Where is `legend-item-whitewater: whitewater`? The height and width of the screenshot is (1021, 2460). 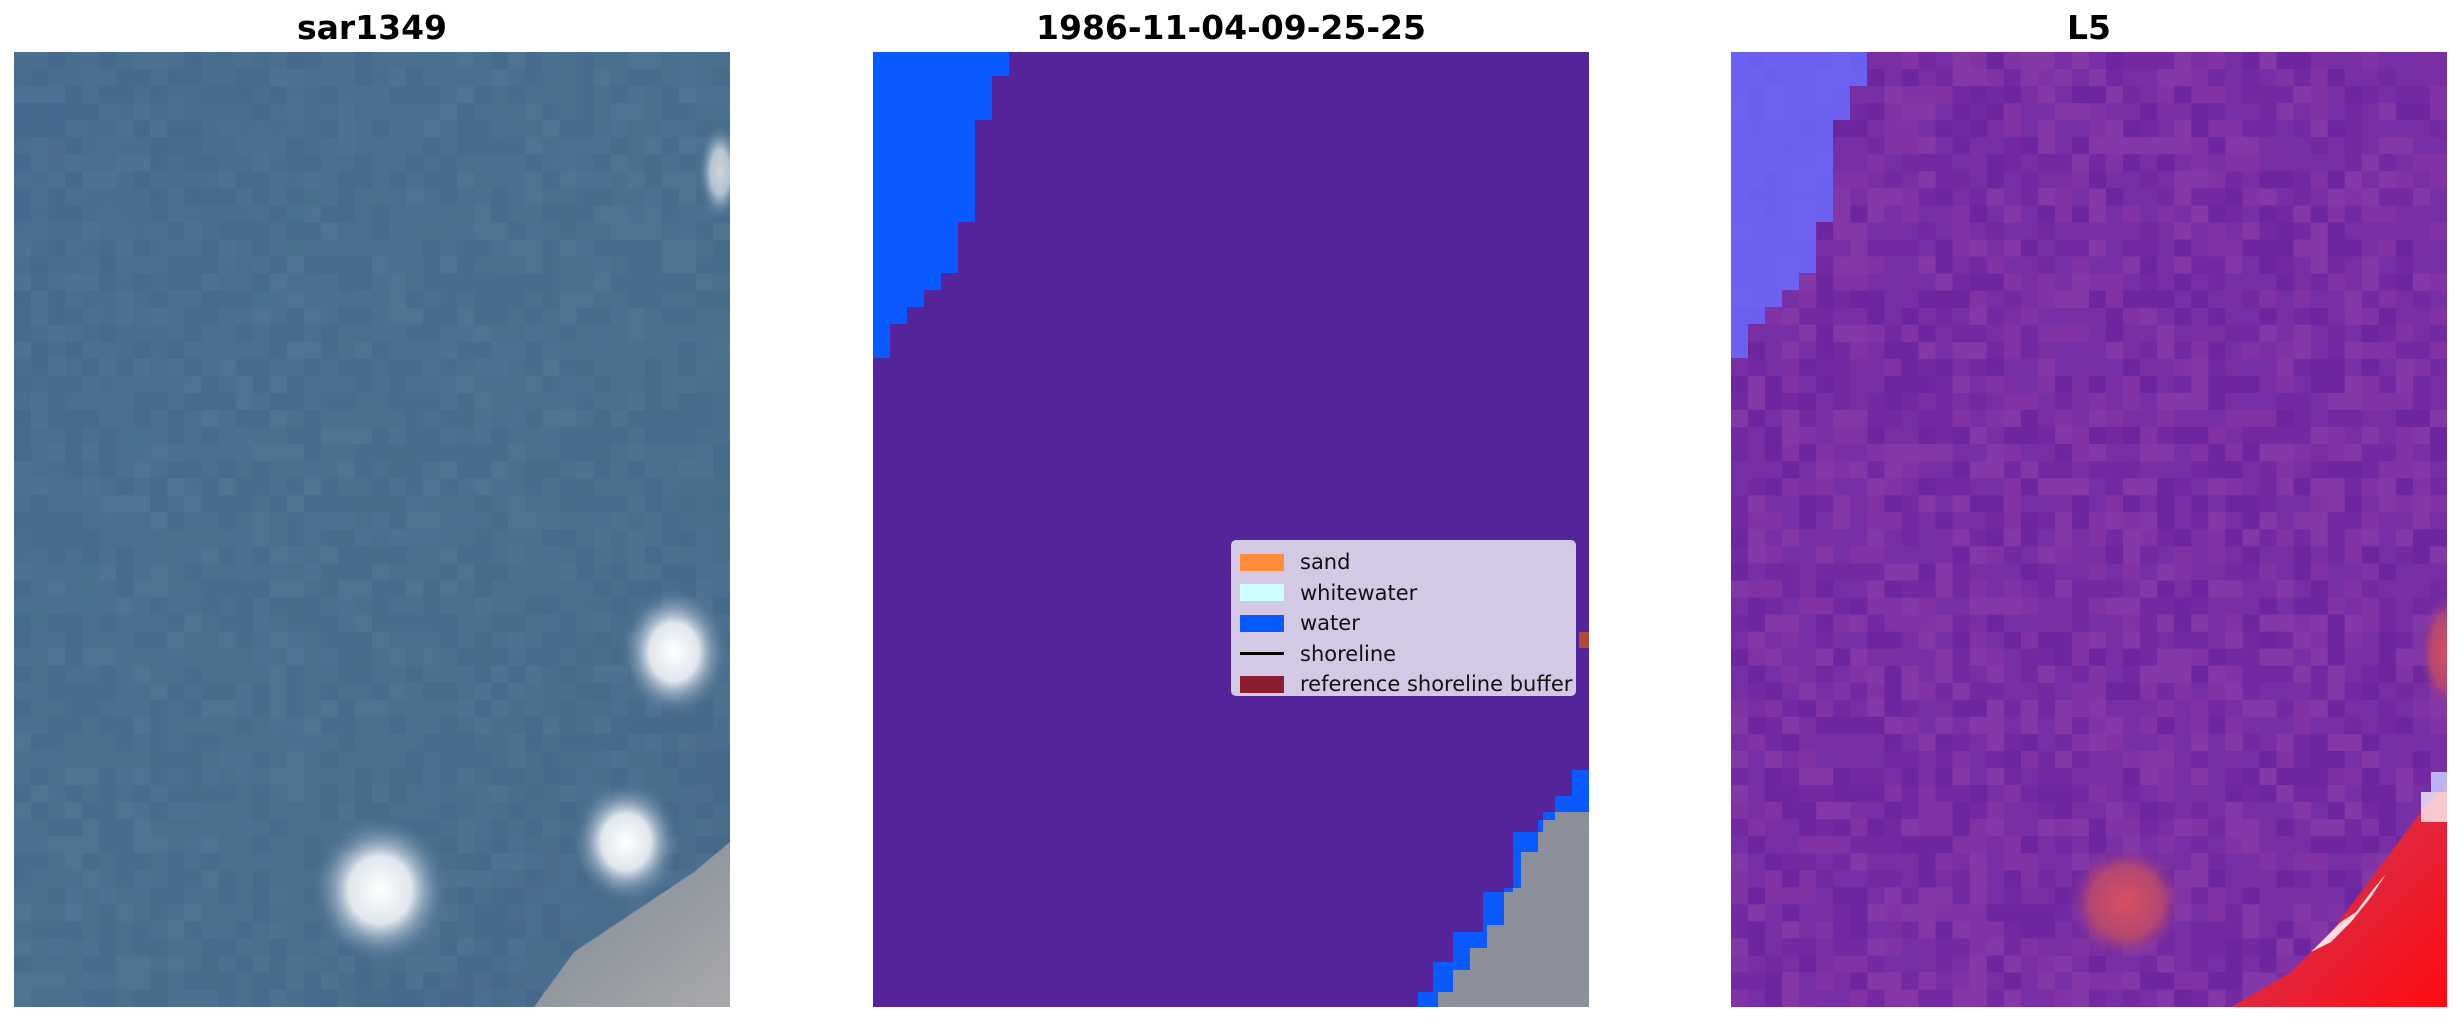 legend-item-whitewater: whitewater is located at coordinates (1407, 593).